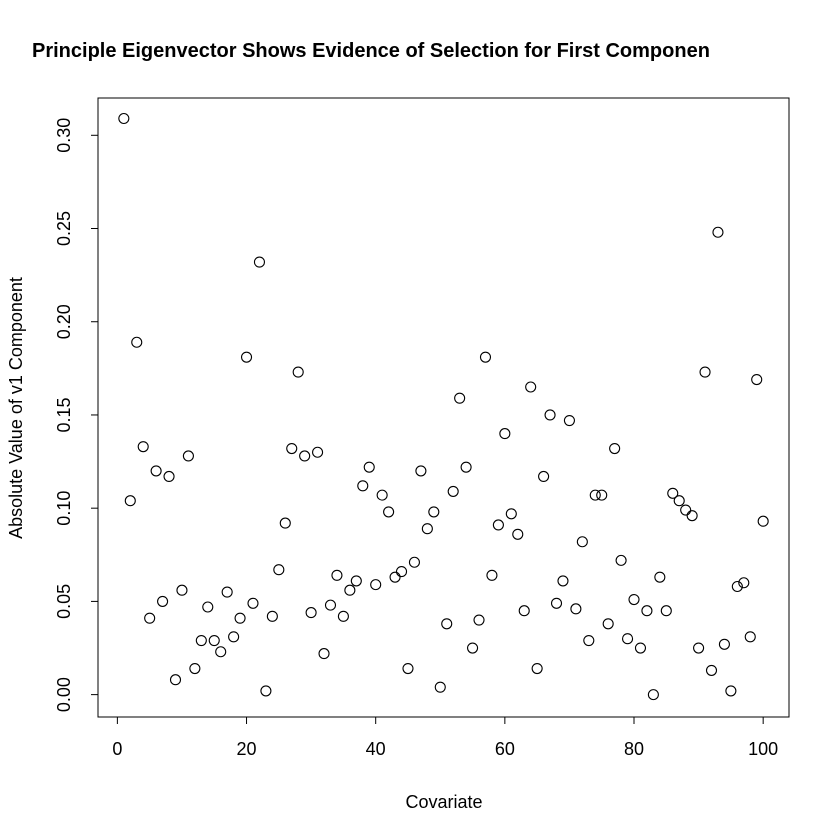 This screenshot has width=840, height=840. Describe the element at coordinates (376, 749) in the screenshot. I see `x-tick-label: 40` at that location.